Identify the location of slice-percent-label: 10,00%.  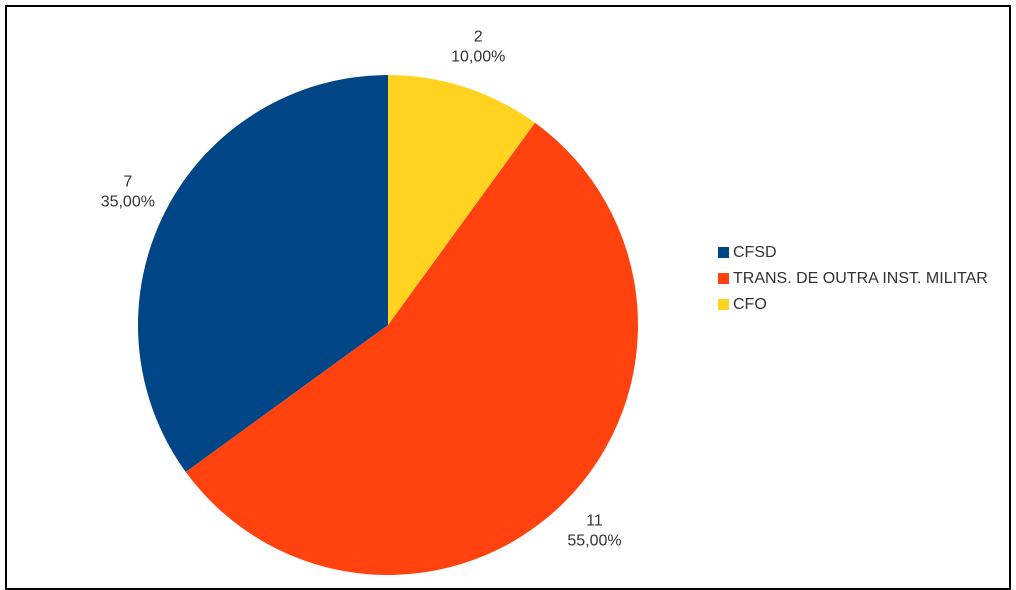
(478, 57).